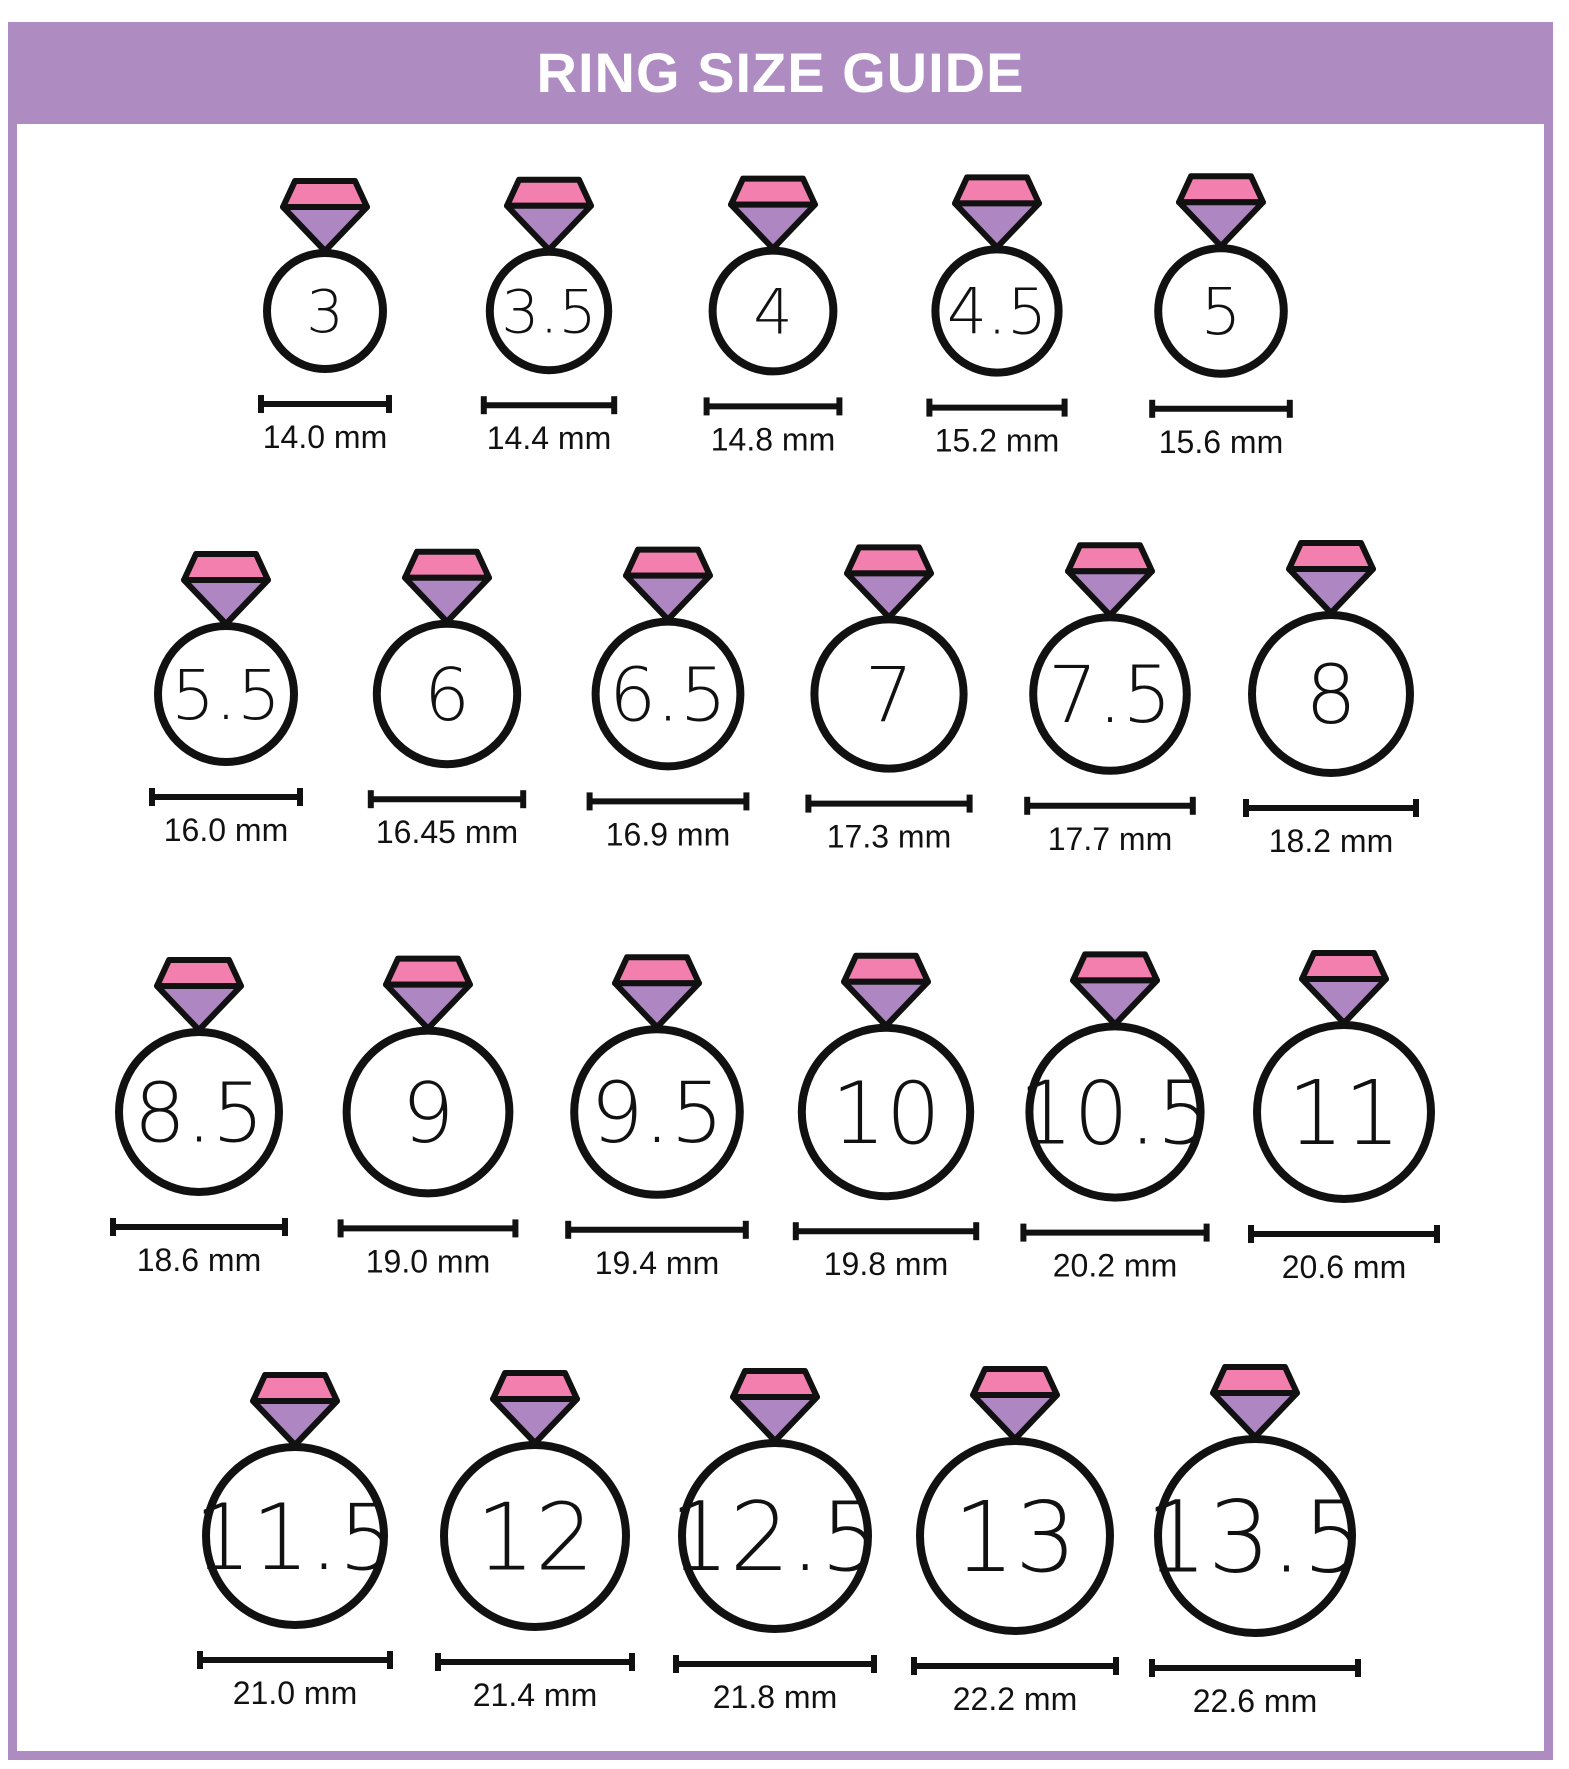  I want to click on ring-item: 8 18.2 mm, so click(1331, 699).